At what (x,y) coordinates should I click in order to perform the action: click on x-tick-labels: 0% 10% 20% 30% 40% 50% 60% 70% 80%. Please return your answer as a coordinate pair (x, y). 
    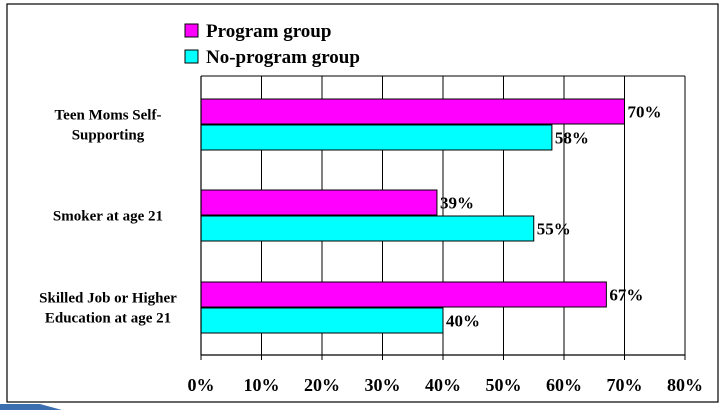
    Looking at the image, I should click on (446, 385).